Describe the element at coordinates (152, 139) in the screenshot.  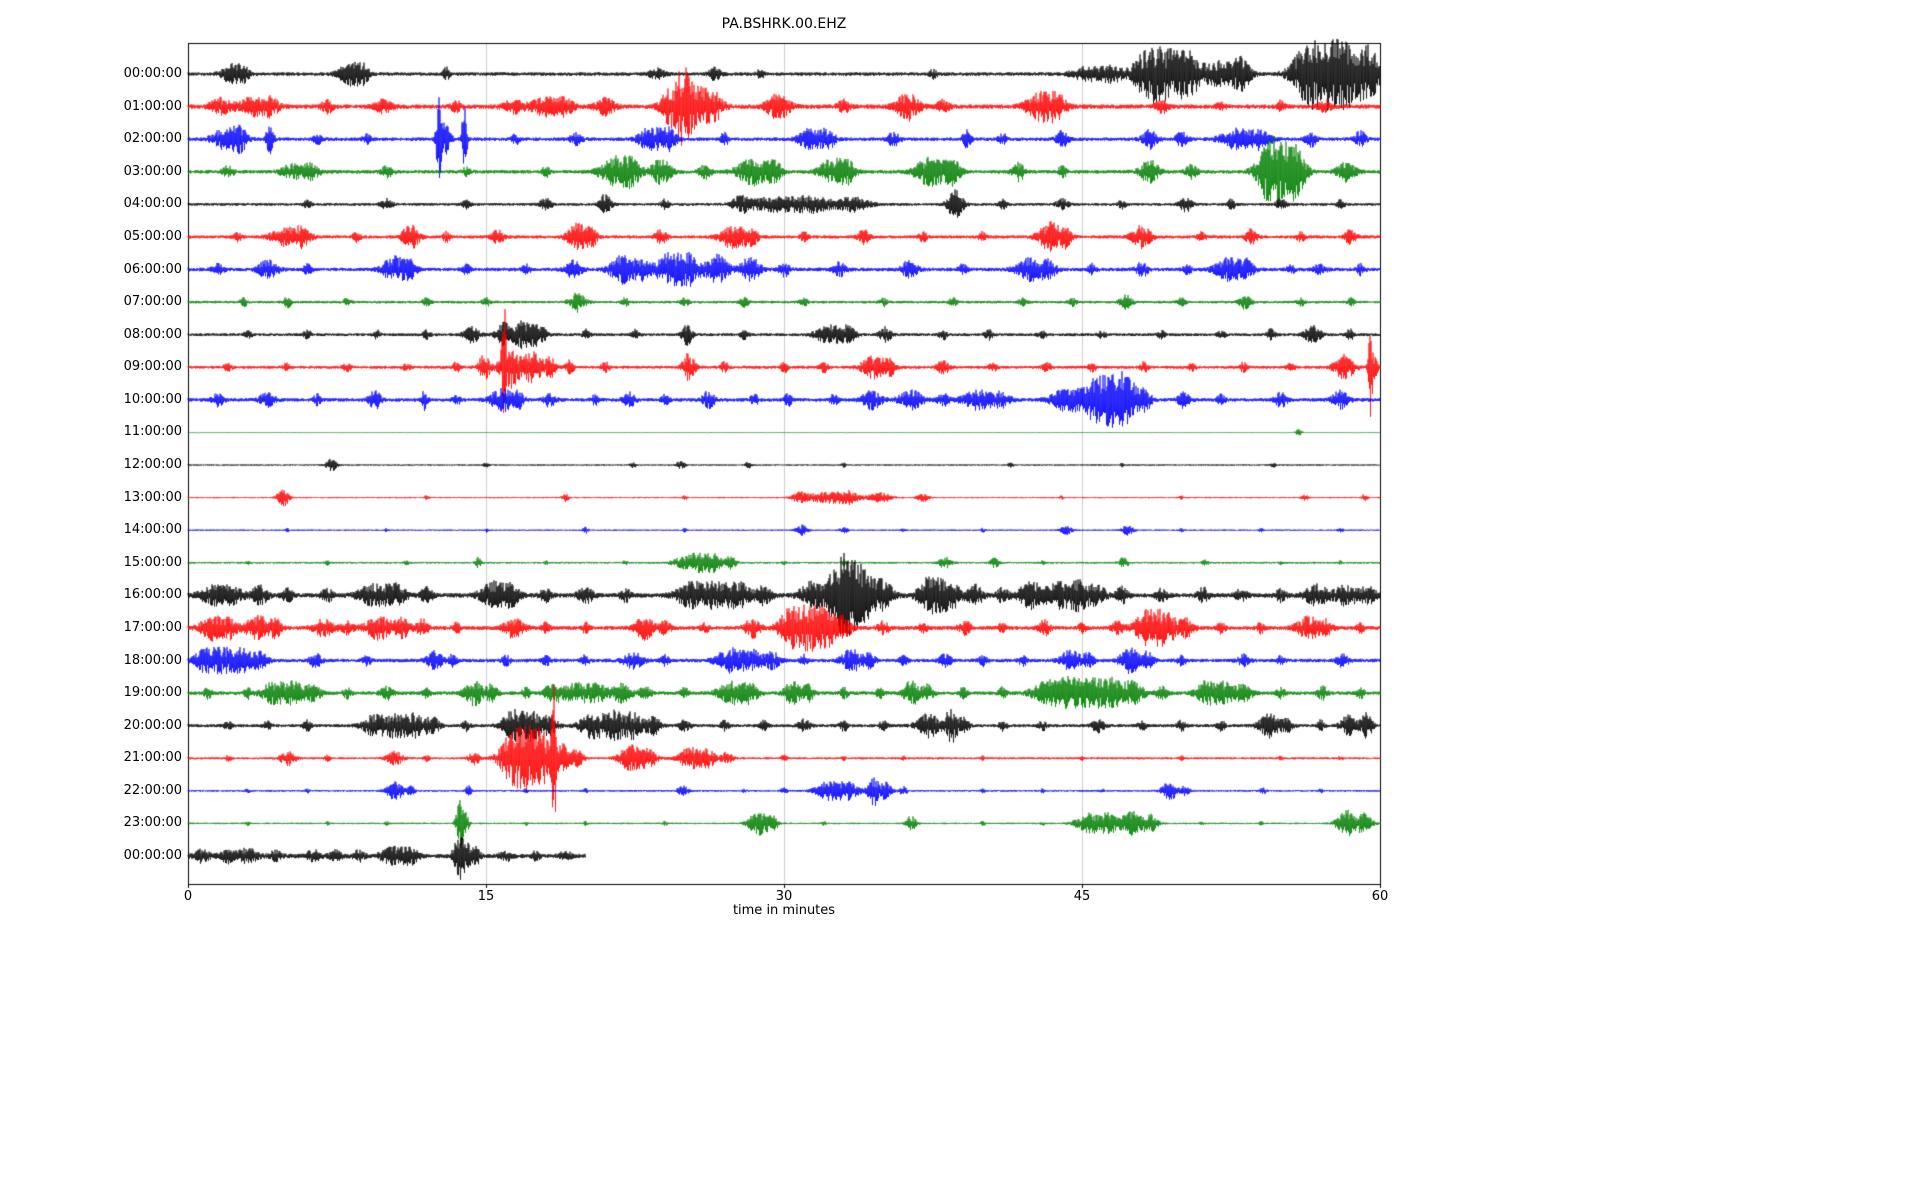
I see `row-label: 02:00:00` at that location.